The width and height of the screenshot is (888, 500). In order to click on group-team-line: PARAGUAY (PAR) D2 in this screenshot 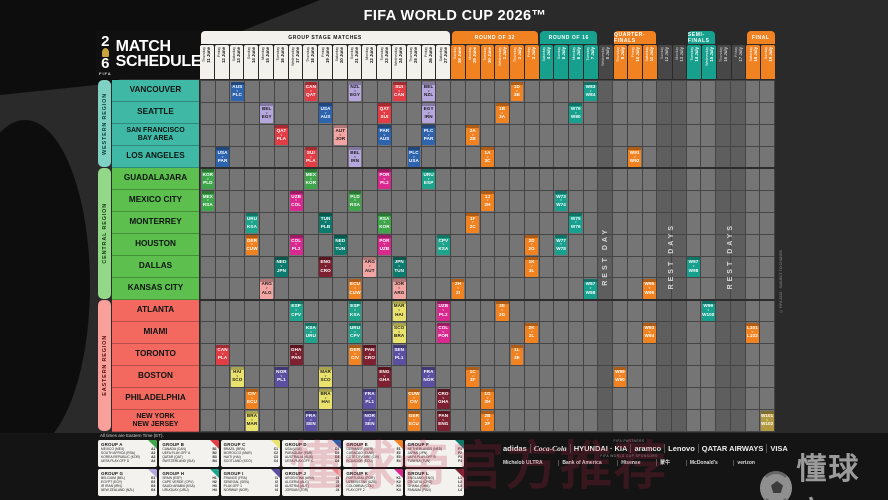, I will do `click(312, 453)`.